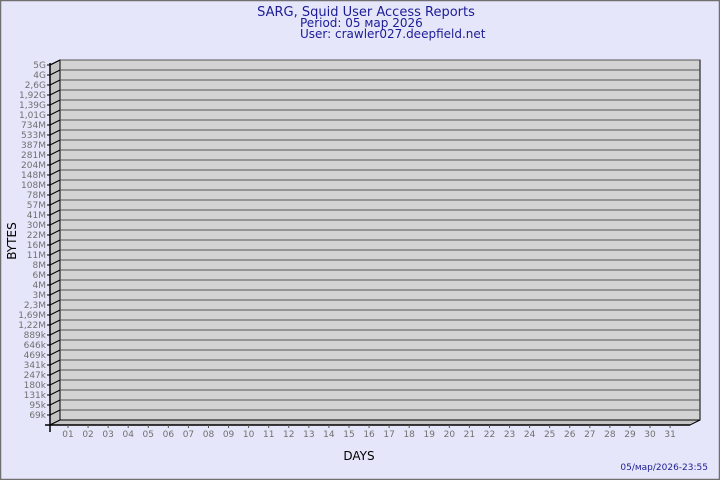 The image size is (720, 480). Describe the element at coordinates (388, 435) in the screenshot. I see `x-tick-label: 17` at that location.